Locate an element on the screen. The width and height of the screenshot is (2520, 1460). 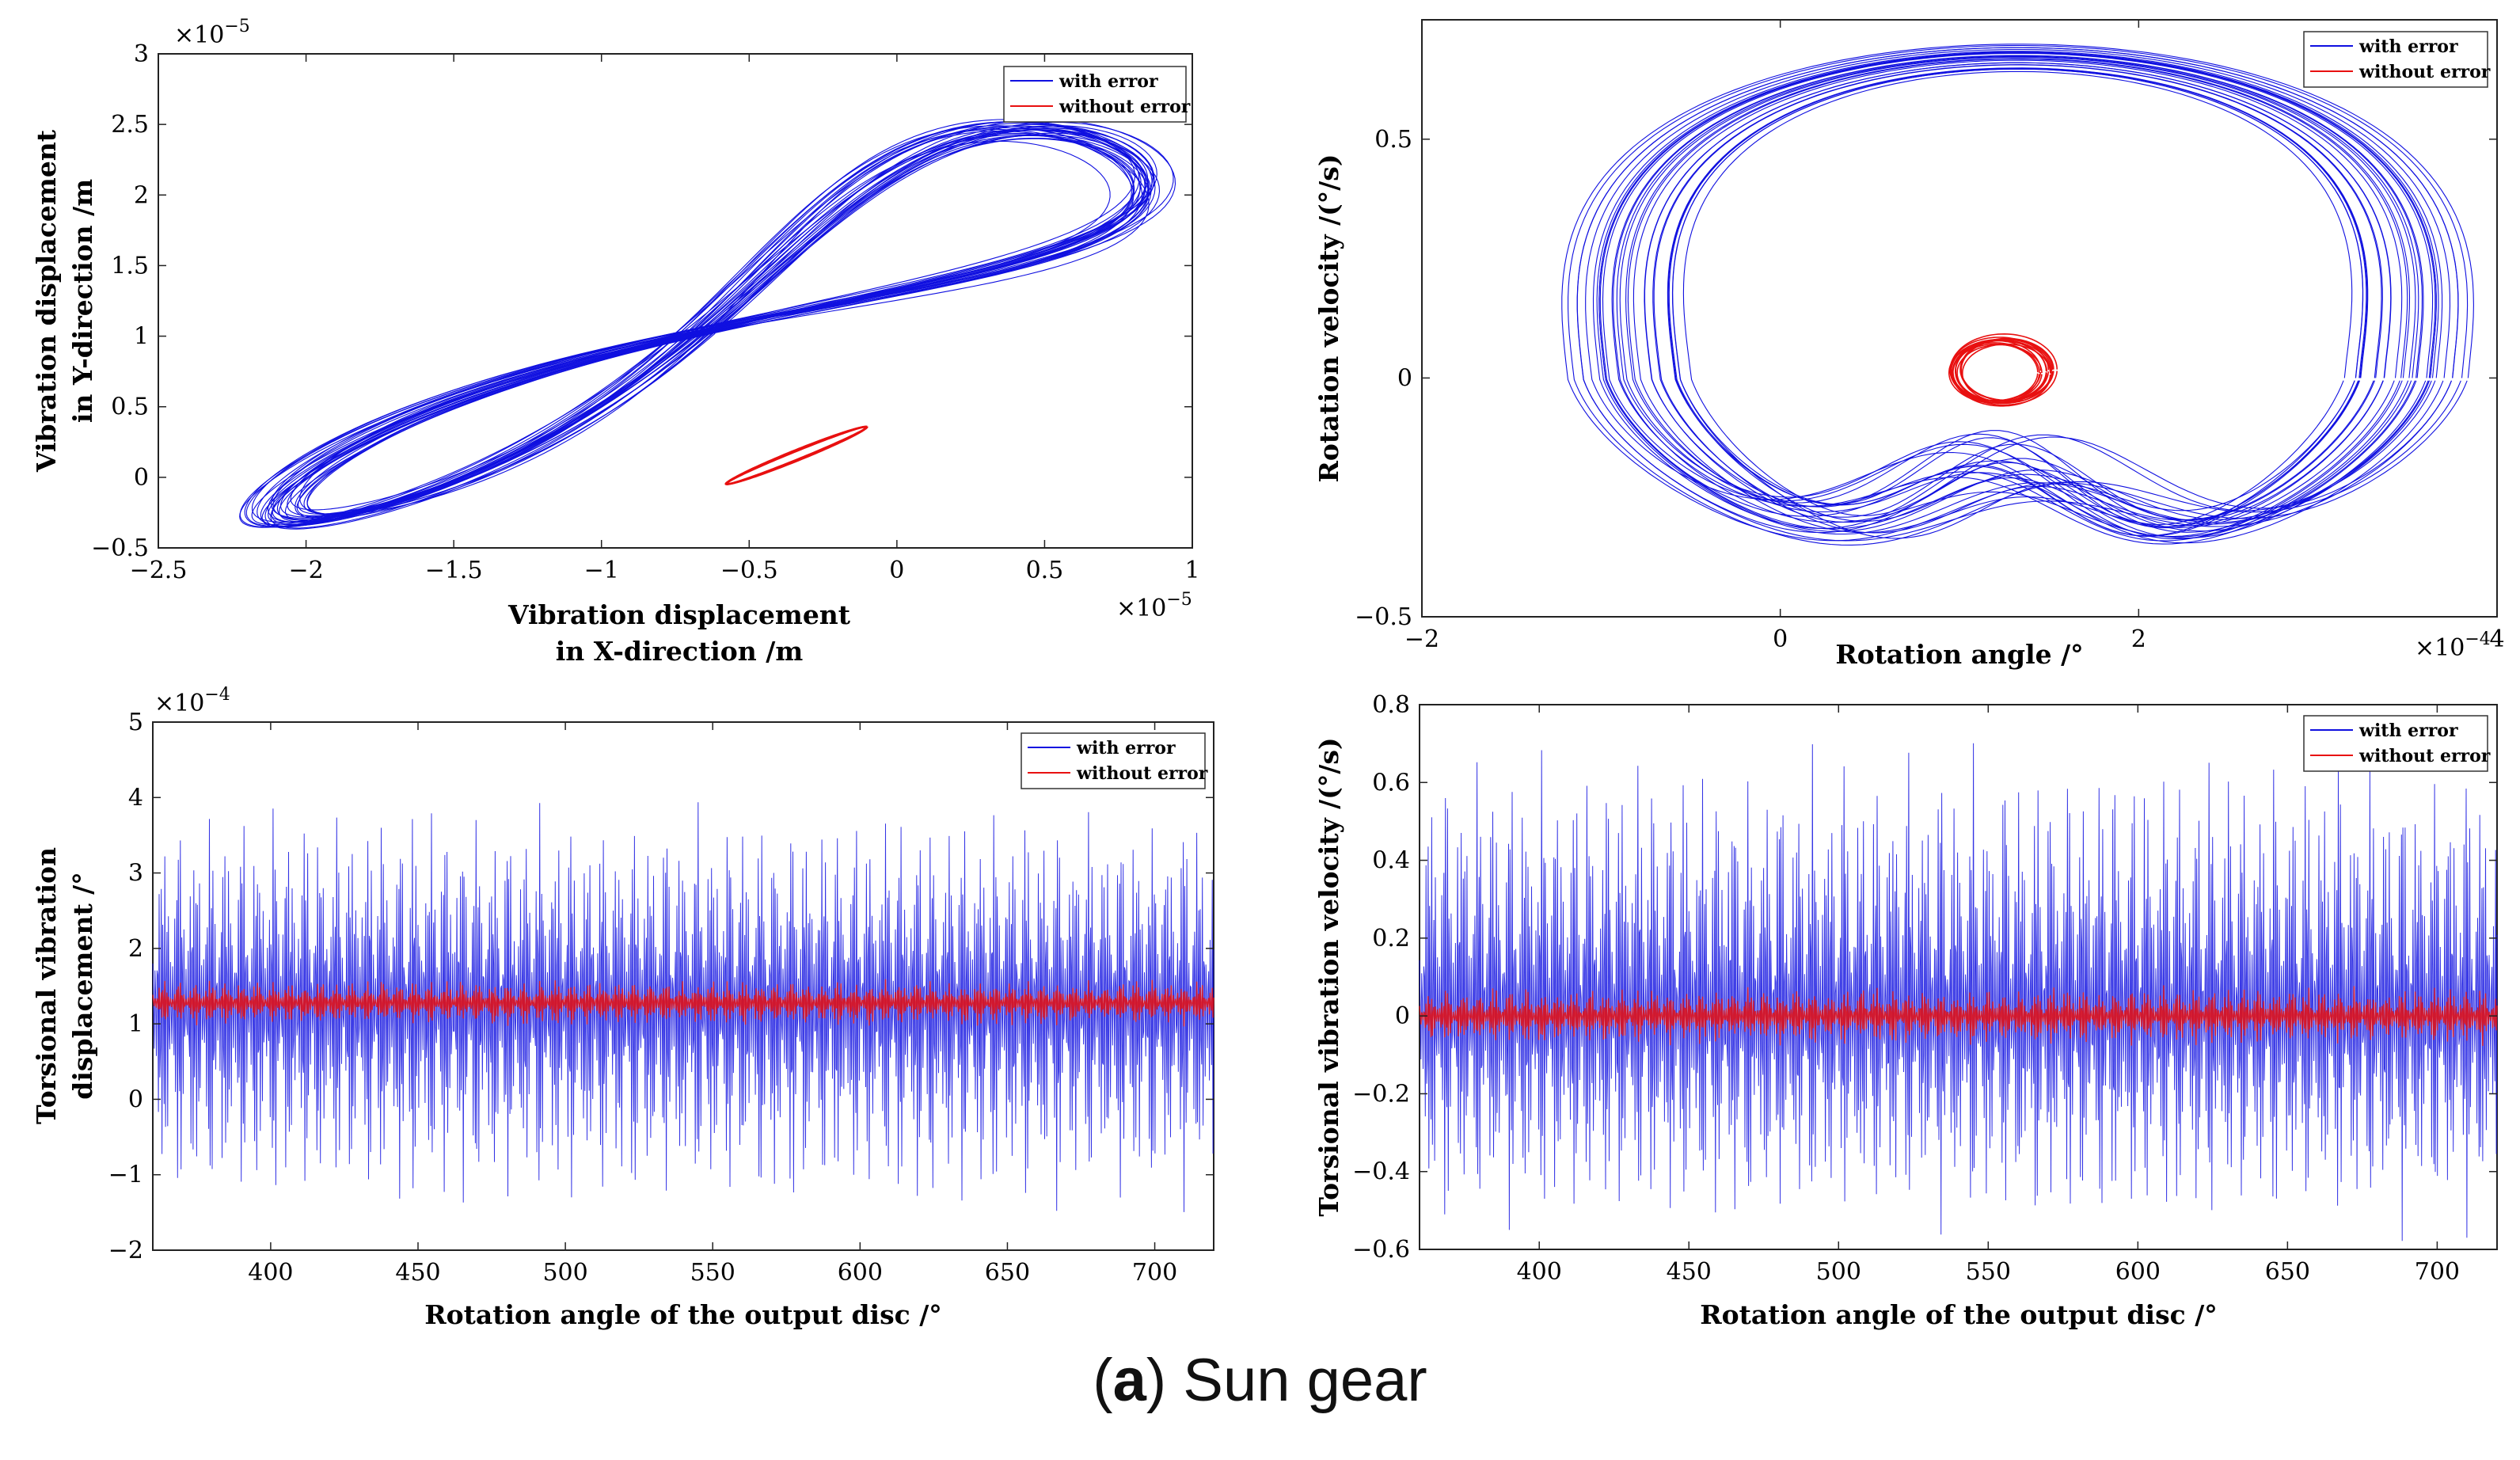
x-tick-label: 2 is located at coordinates (2138, 639).